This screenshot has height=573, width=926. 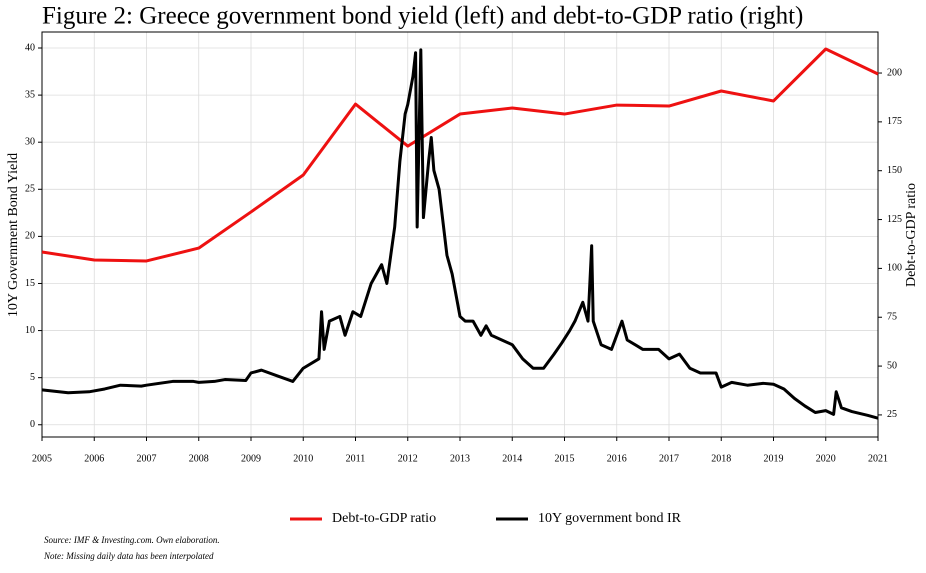 I want to click on y-axis-label: 10Y Government Bond Yield, so click(x=13, y=235).